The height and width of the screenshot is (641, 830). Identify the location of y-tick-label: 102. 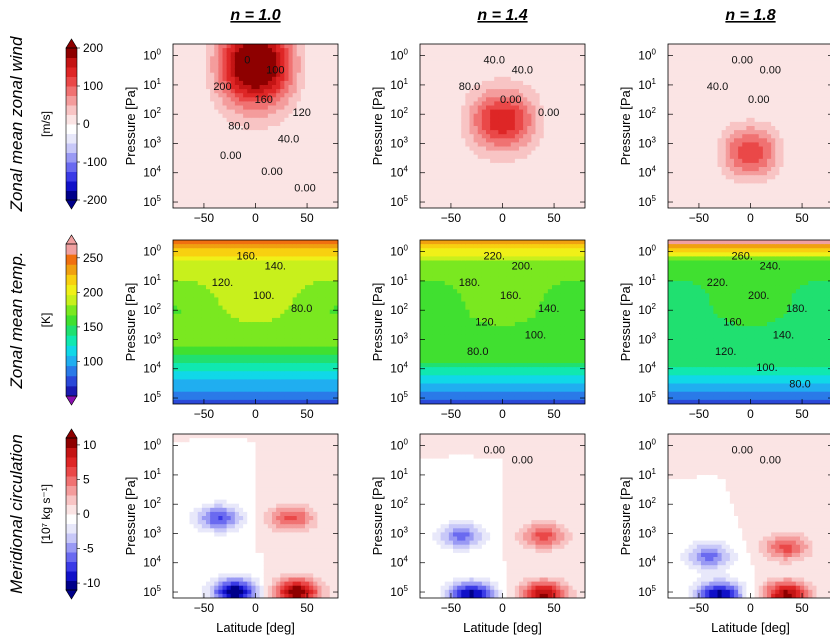
(647, 113).